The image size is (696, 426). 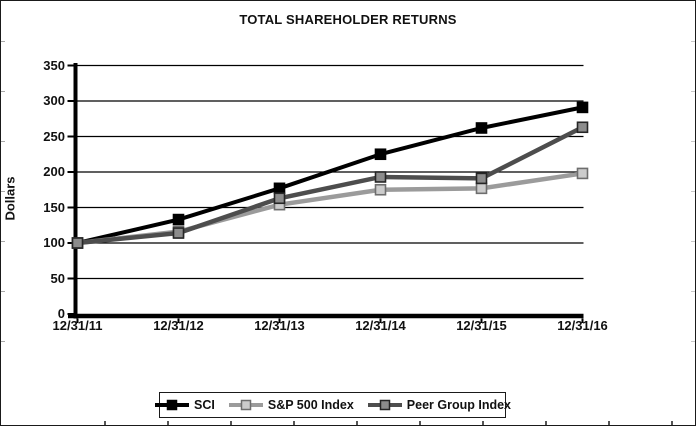 I want to click on y-tick-label: 50, so click(x=57, y=278).